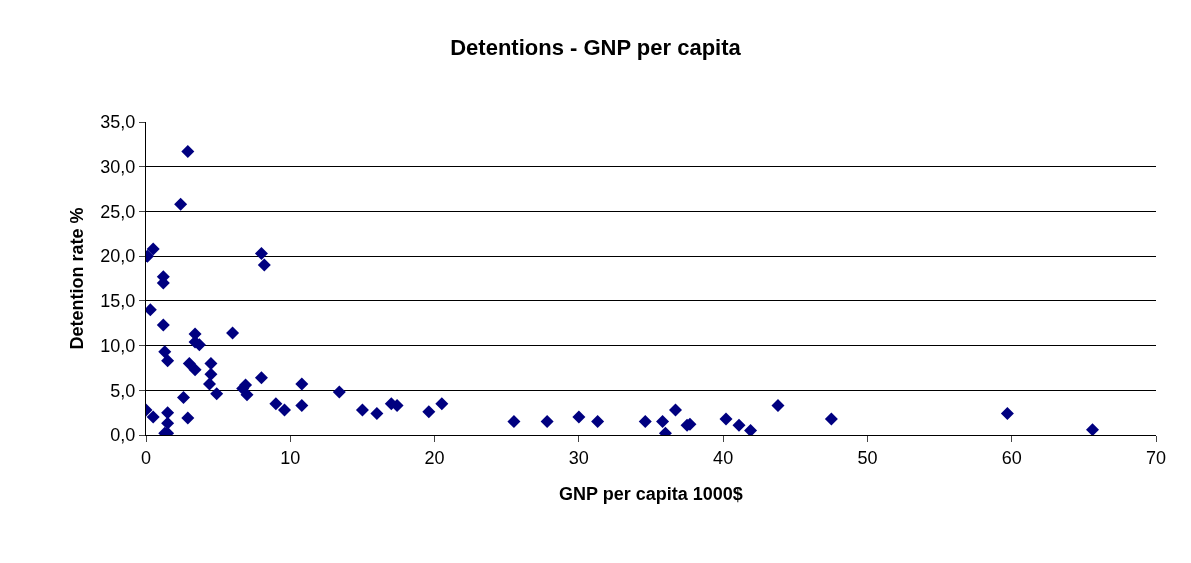 The image size is (1191, 563). Describe the element at coordinates (290, 457) in the screenshot. I see `x-tick-label: 10` at that location.